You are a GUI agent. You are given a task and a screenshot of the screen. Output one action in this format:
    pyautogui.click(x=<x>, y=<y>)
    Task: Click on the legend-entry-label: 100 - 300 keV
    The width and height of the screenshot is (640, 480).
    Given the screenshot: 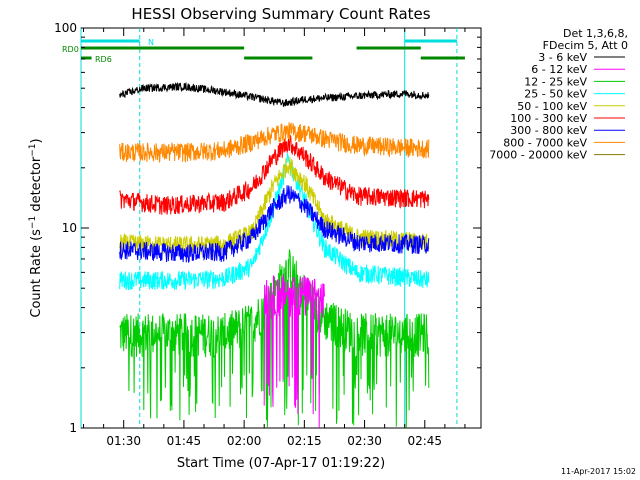 What is the action you would take?
    pyautogui.click(x=548, y=118)
    